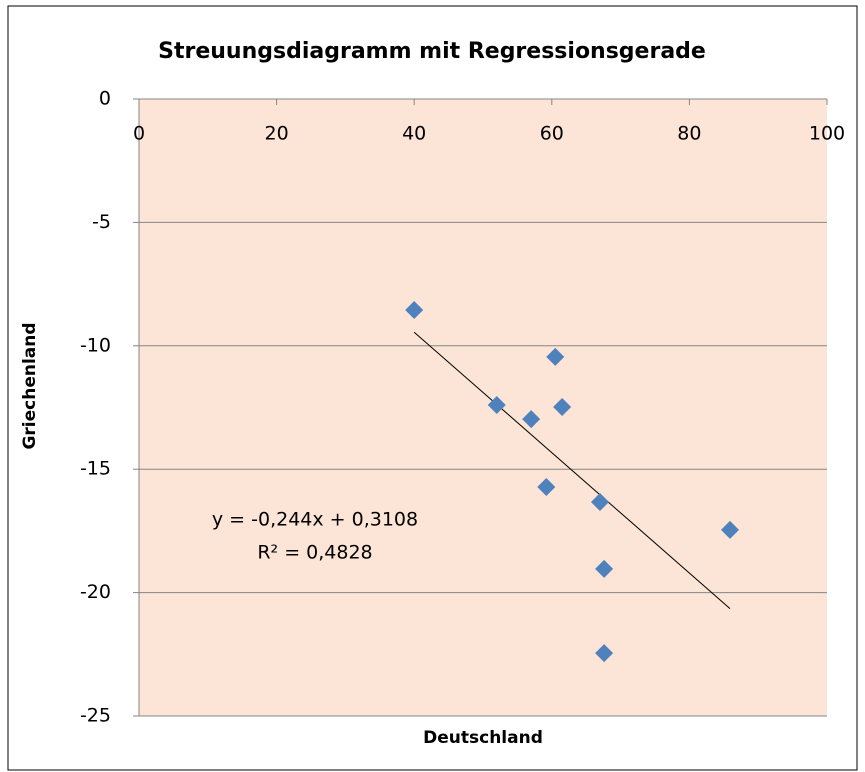 The width and height of the screenshot is (865, 772). What do you see at coordinates (483, 738) in the screenshot?
I see `x-axis-label: Deutschland` at bounding box center [483, 738].